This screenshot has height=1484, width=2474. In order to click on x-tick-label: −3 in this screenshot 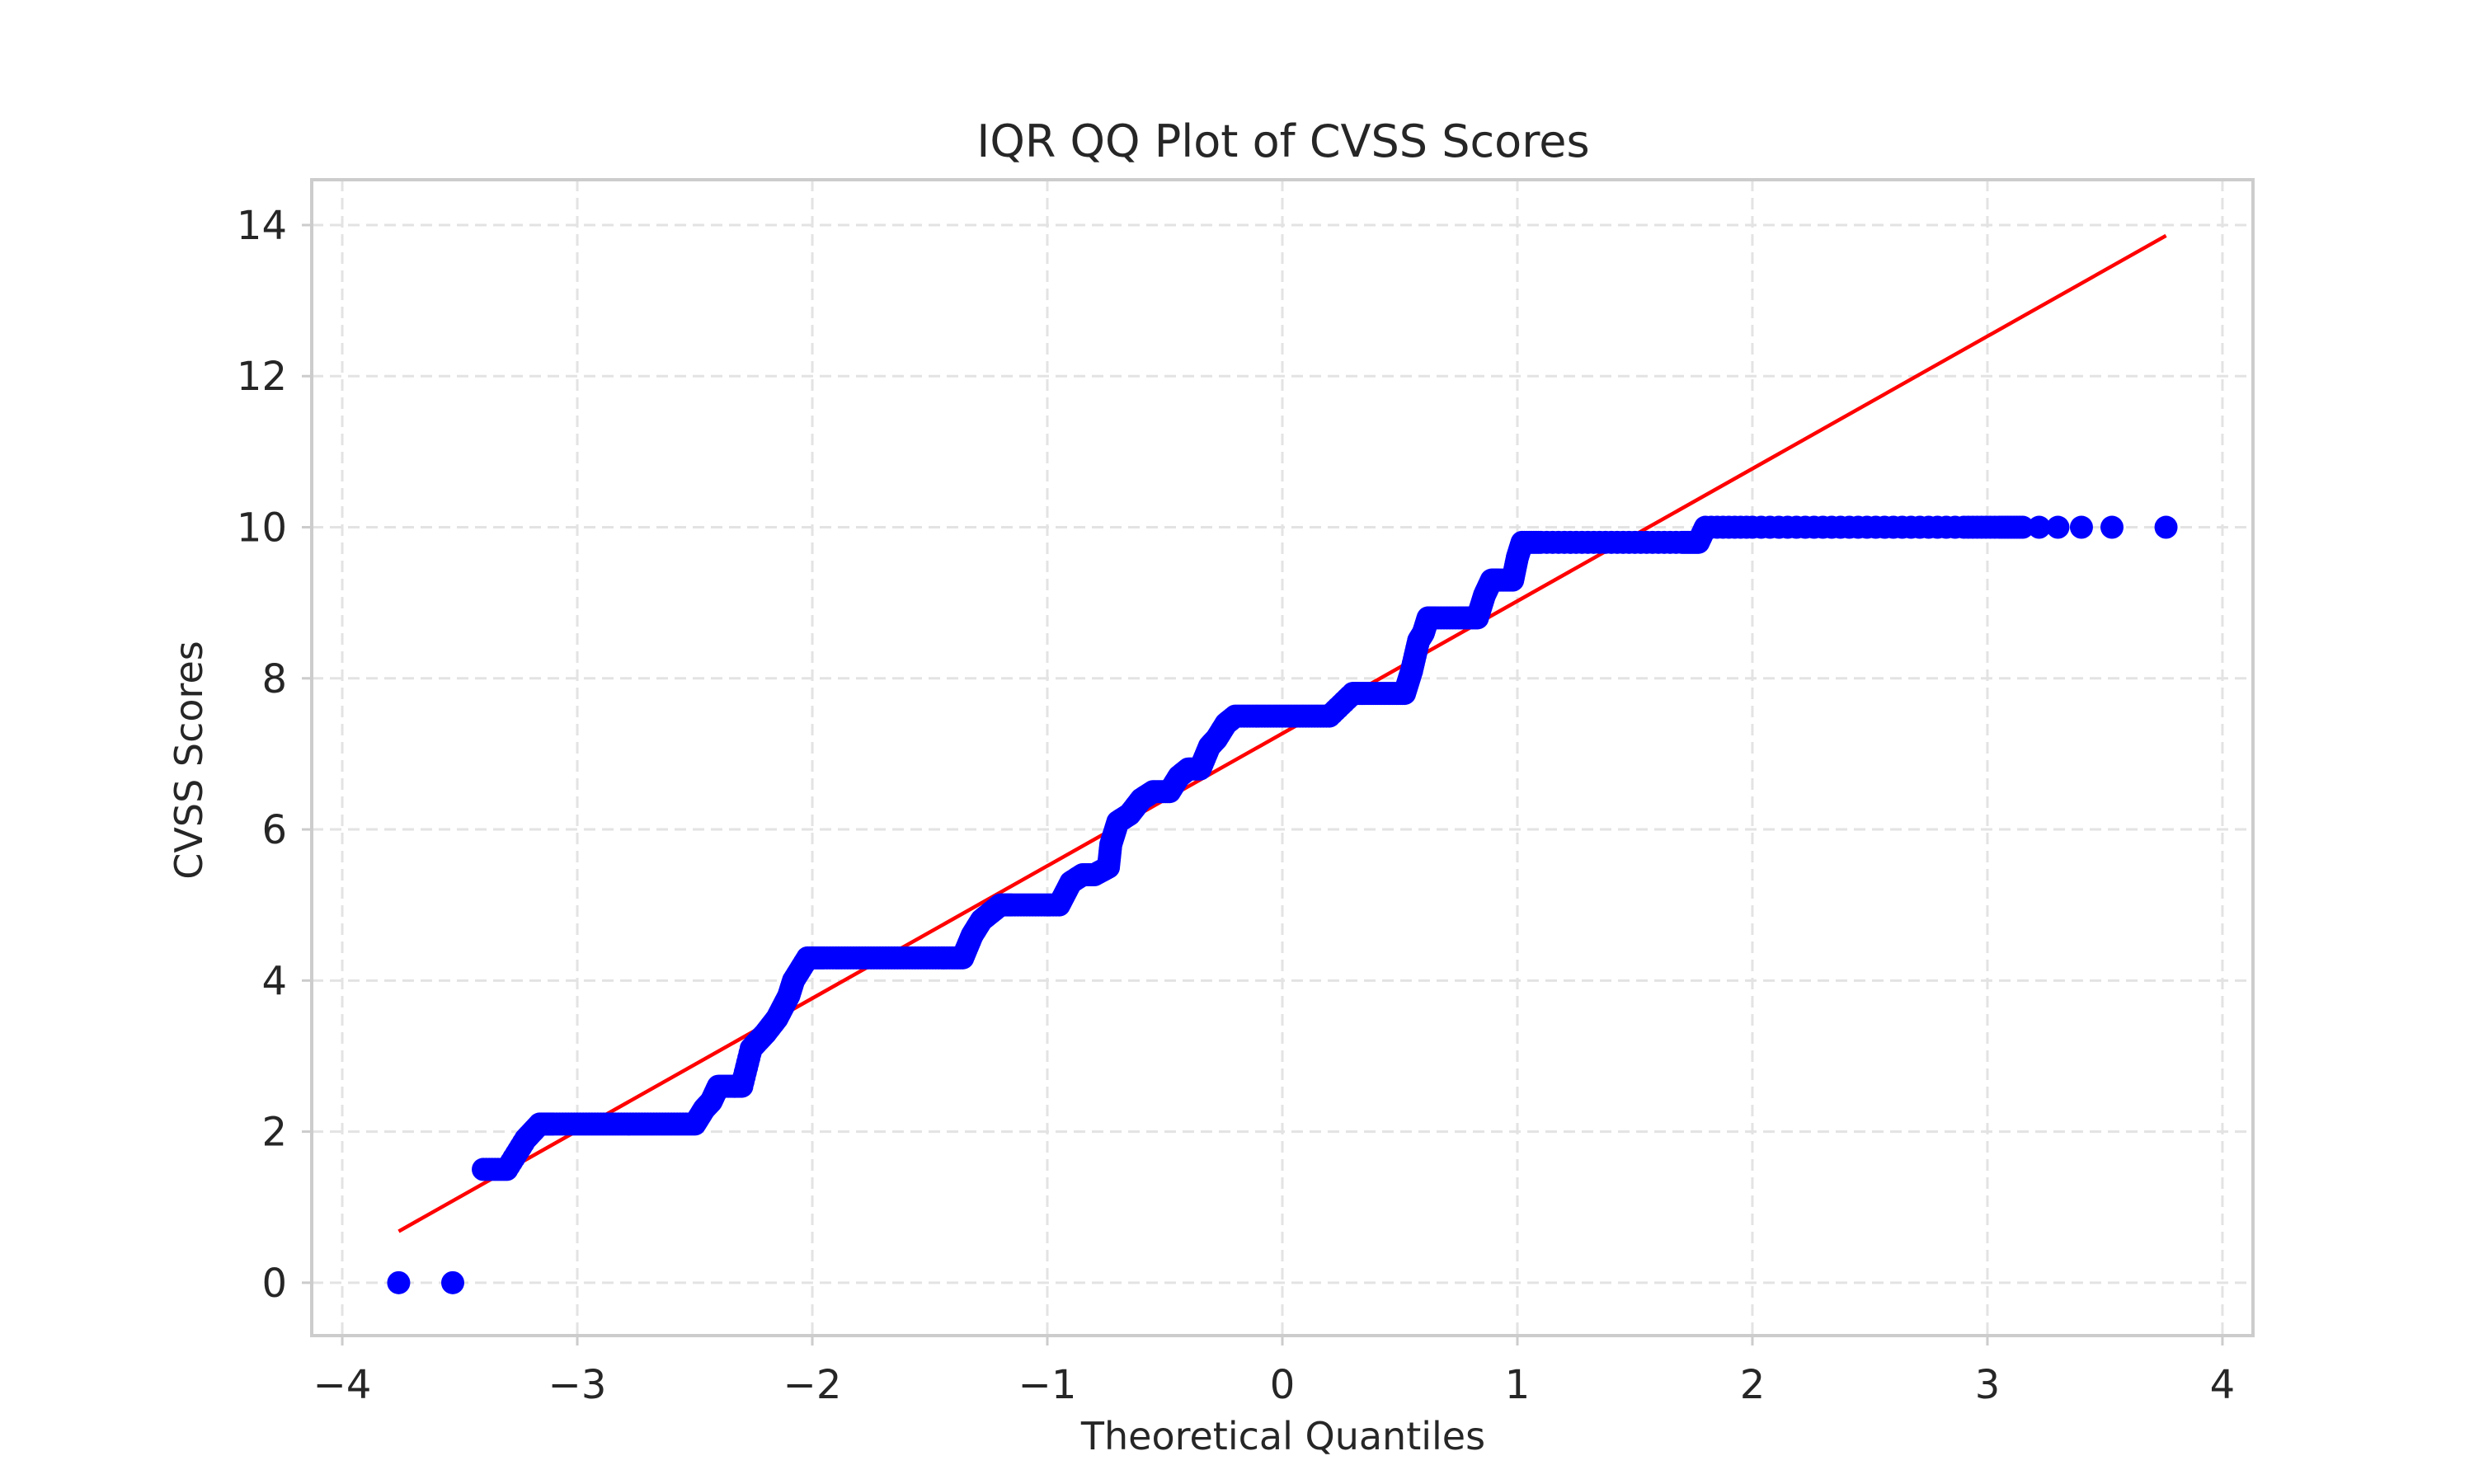, I will do `click(577, 1385)`.